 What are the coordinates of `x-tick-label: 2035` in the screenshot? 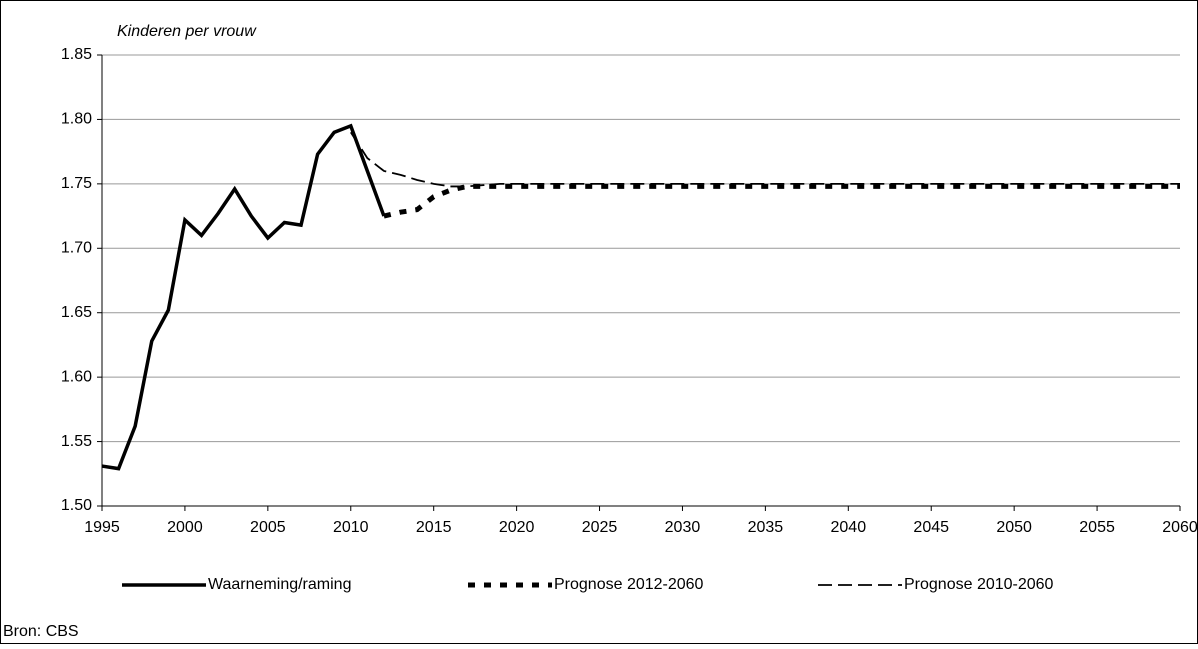 It's located at (766, 527).